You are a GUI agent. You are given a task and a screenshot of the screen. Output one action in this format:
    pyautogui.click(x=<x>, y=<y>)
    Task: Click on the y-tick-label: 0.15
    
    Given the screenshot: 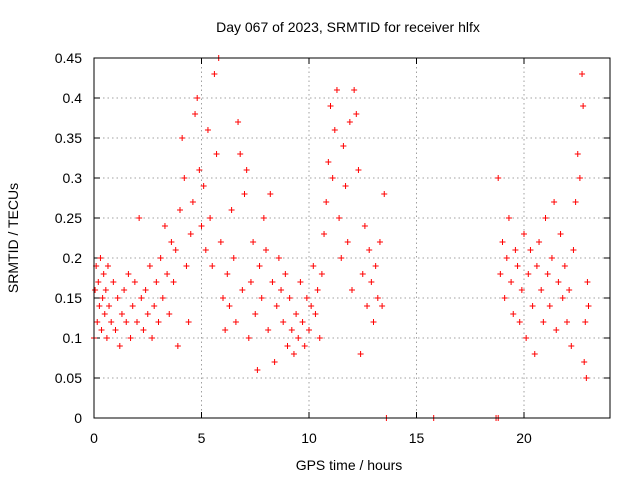 What is the action you would take?
    pyautogui.click(x=68, y=298)
    